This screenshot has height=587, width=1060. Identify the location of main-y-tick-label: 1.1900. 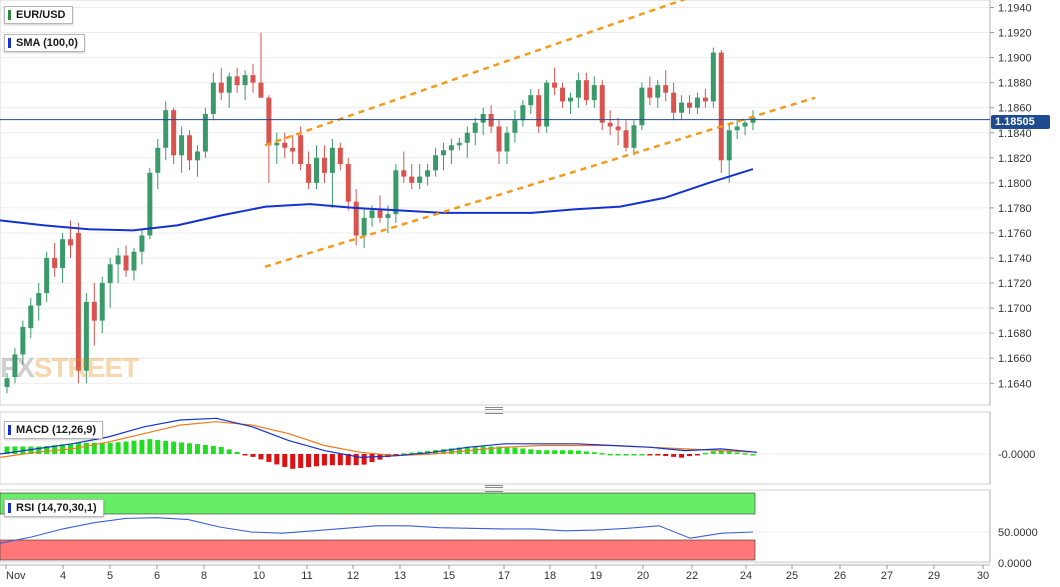
(1015, 59).